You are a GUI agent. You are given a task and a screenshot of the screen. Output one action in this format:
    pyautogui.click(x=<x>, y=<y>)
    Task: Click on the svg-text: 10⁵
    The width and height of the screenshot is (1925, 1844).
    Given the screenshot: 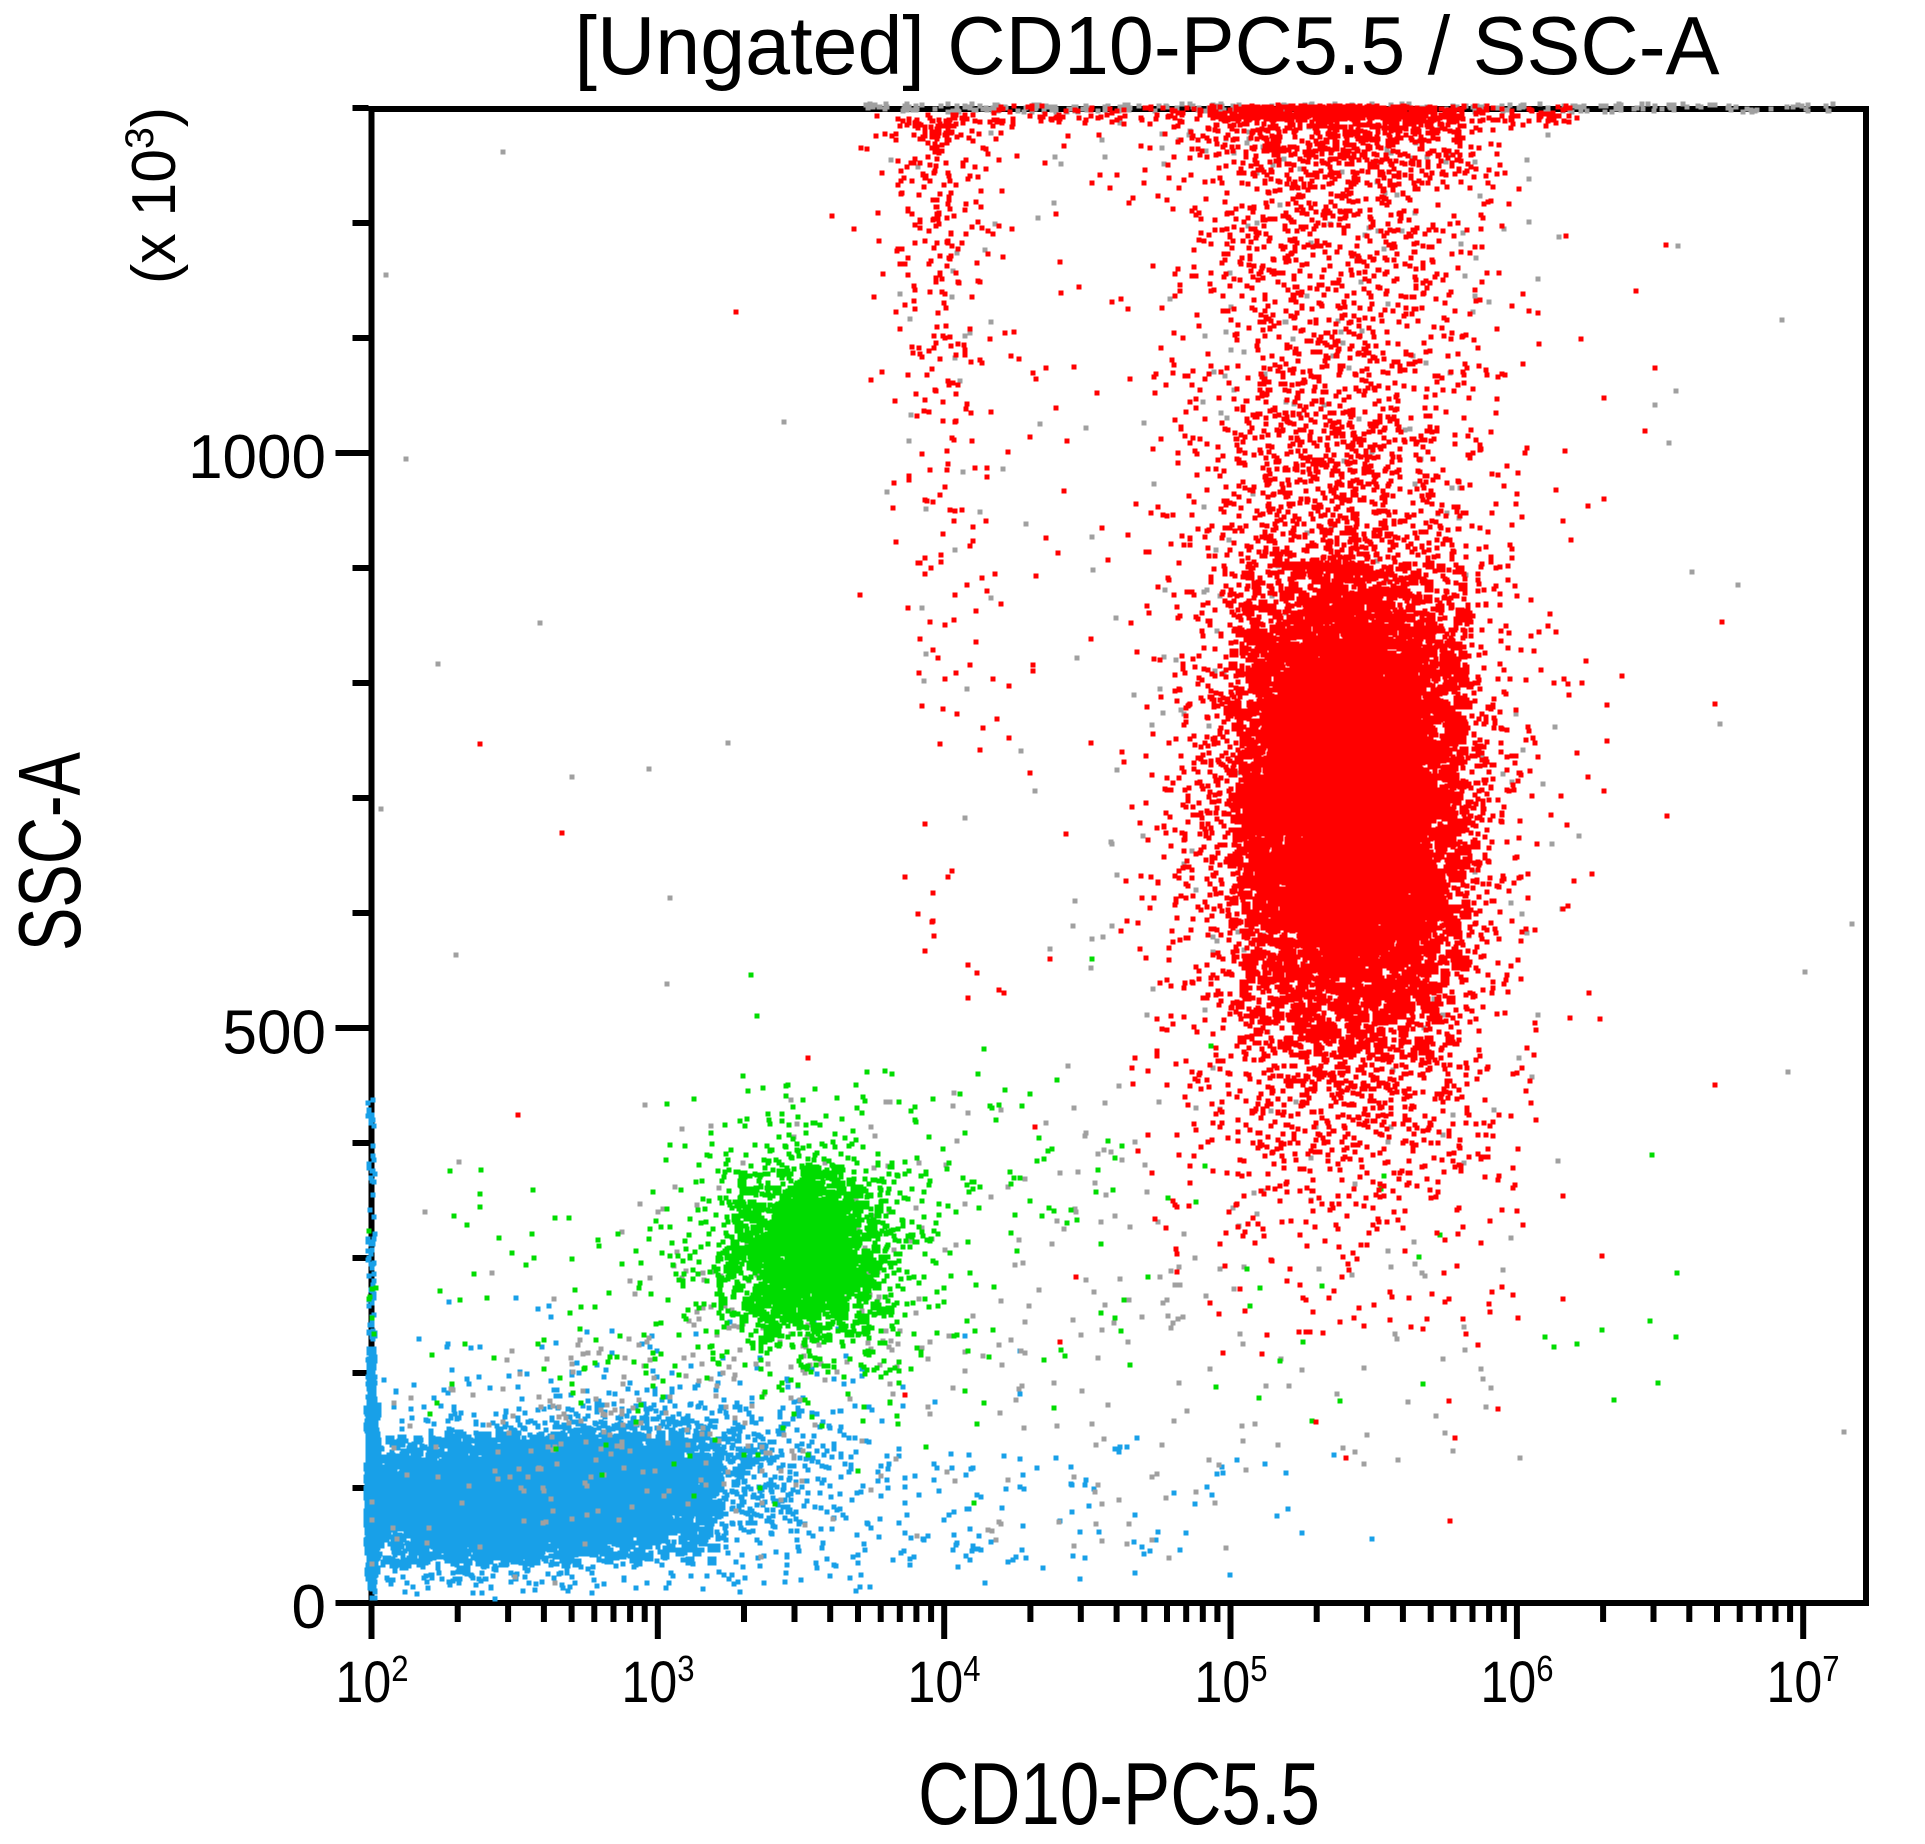 What is the action you would take?
    pyautogui.click(x=1231, y=1681)
    